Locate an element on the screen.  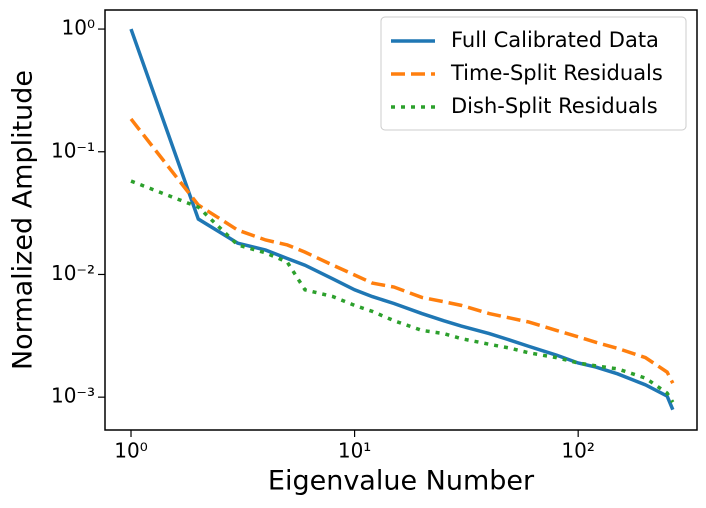
x-tick-label: 10² is located at coordinates (577, 451).